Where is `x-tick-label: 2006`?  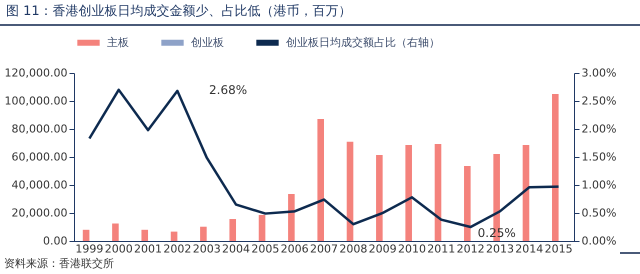
x-tick-label: 2006 is located at coordinates (294, 249).